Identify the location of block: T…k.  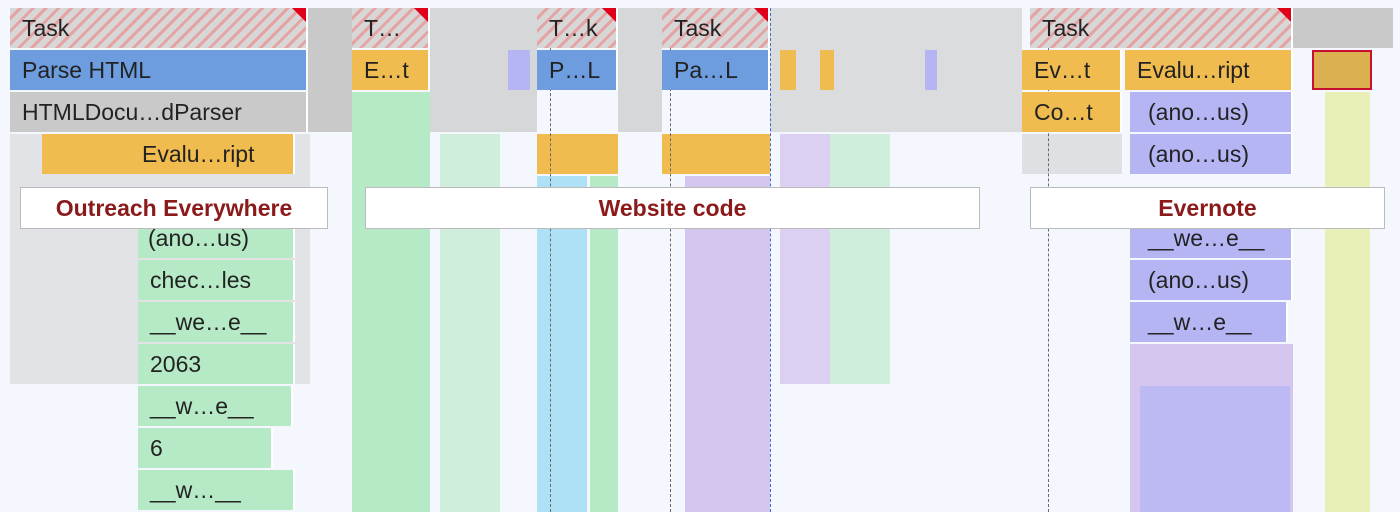
(577, 28).